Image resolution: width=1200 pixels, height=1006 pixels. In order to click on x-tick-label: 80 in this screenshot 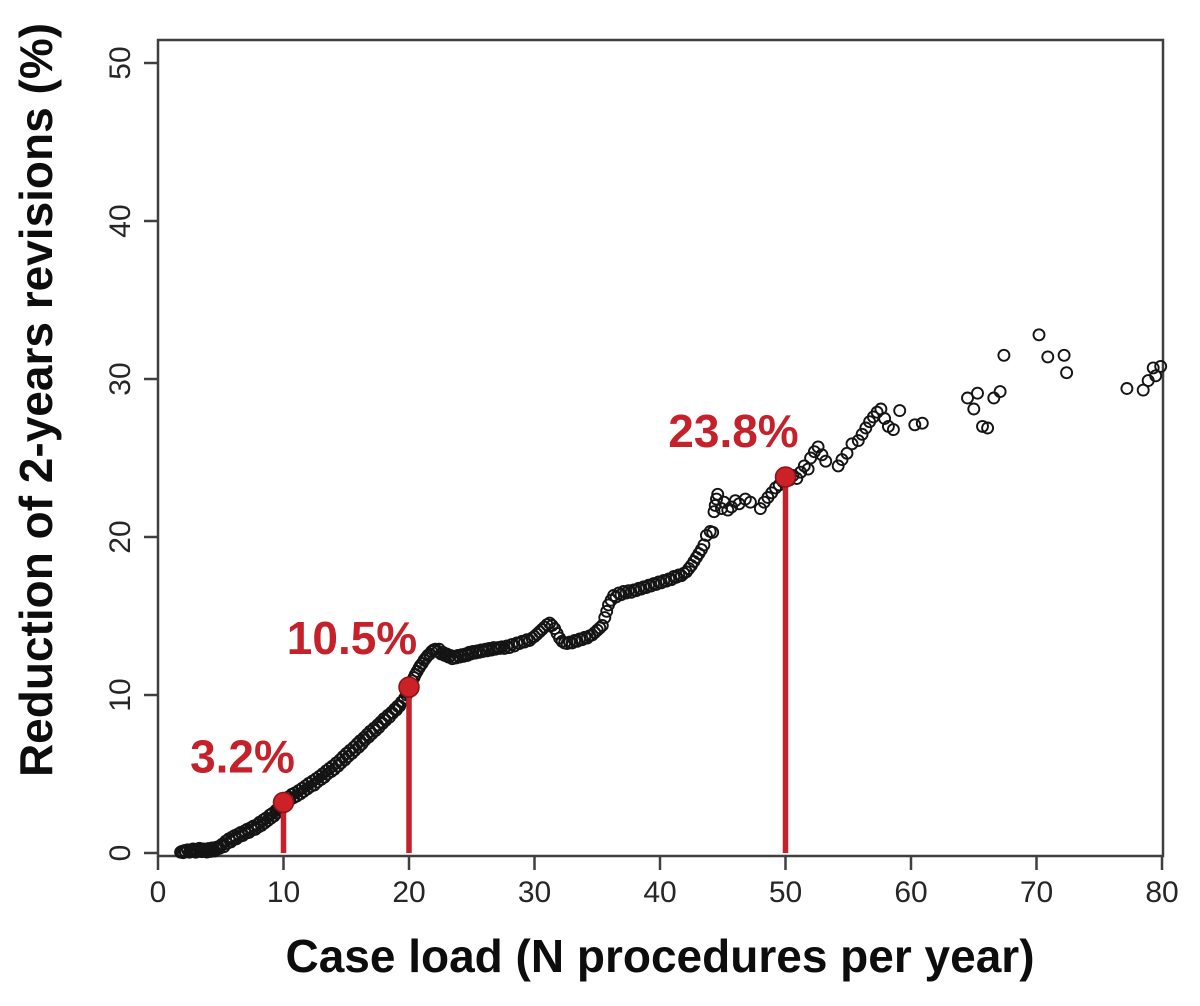, I will do `click(1161, 892)`.